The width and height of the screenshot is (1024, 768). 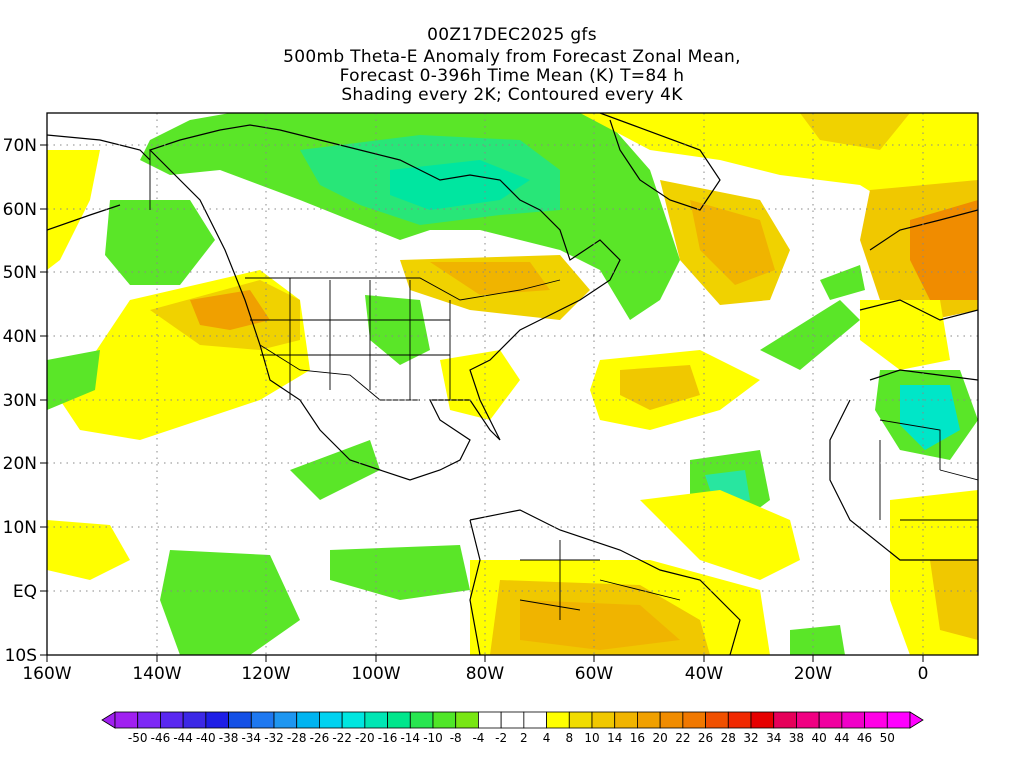 I want to click on colorbar-label: -4, so click(x=478, y=738).